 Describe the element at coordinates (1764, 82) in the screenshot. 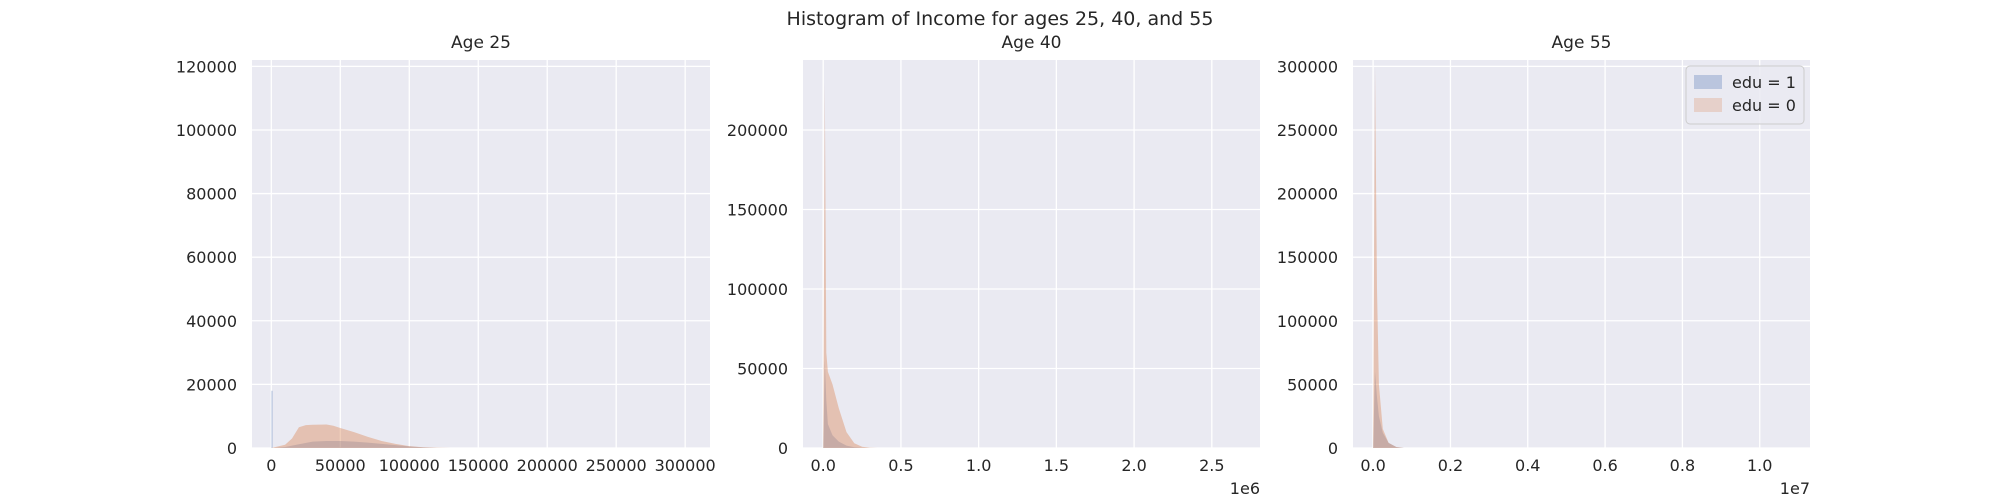

I see `legend-label: edu = 1` at that location.